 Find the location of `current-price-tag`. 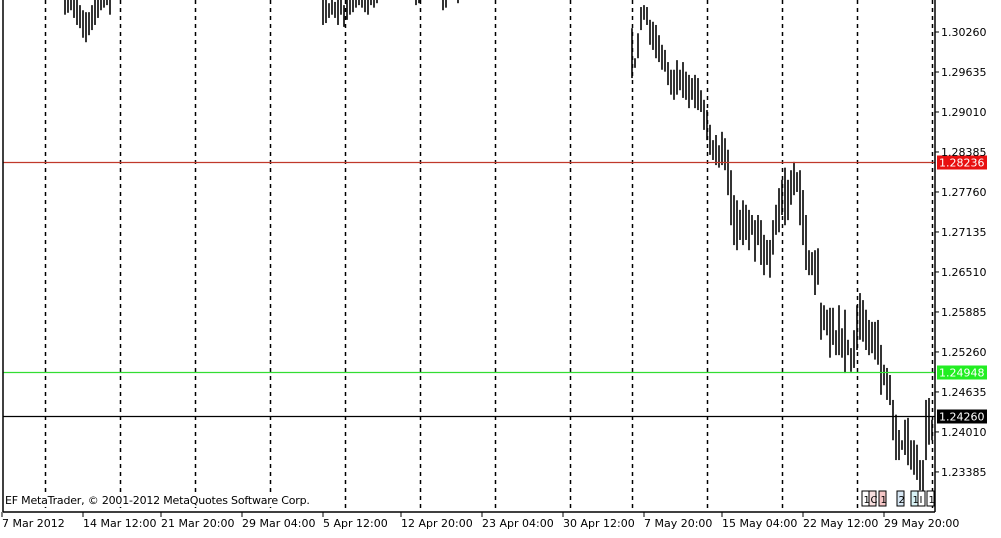

current-price-tag is located at coordinates (962, 416).